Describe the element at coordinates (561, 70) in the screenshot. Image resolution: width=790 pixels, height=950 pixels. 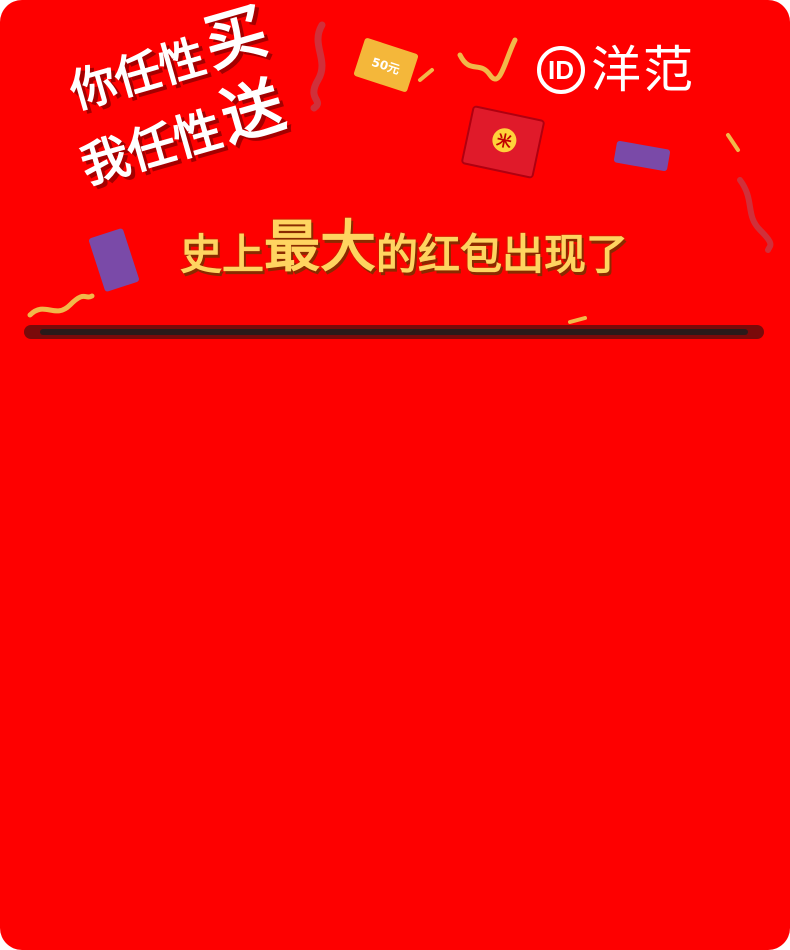
I see `logo-mark-icon: ID` at that location.